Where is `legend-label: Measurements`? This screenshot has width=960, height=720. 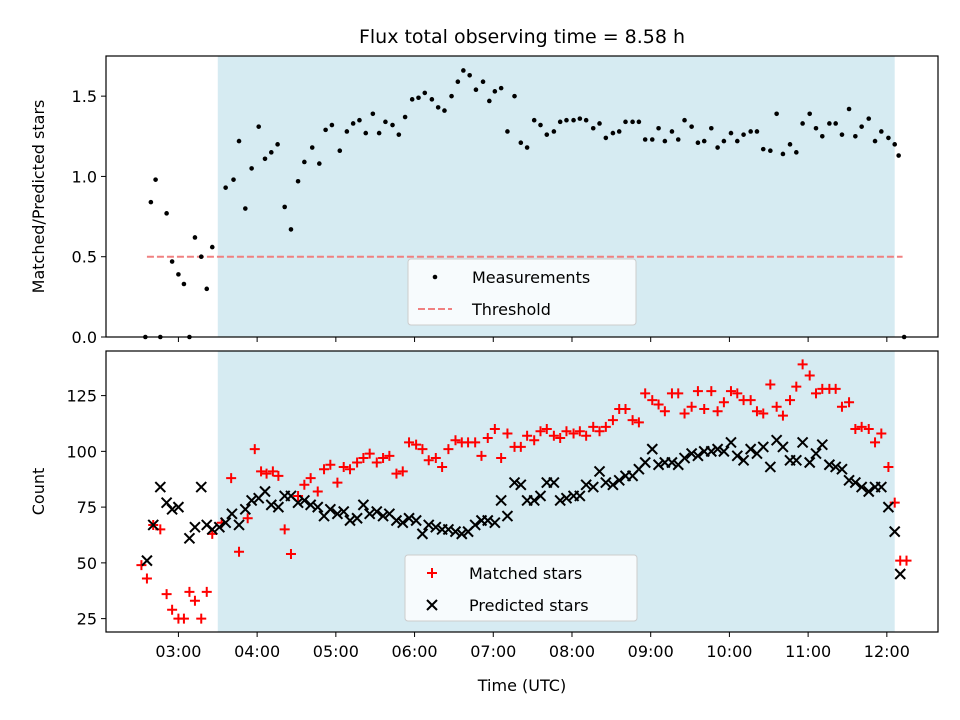 legend-label: Measurements is located at coordinates (531, 277).